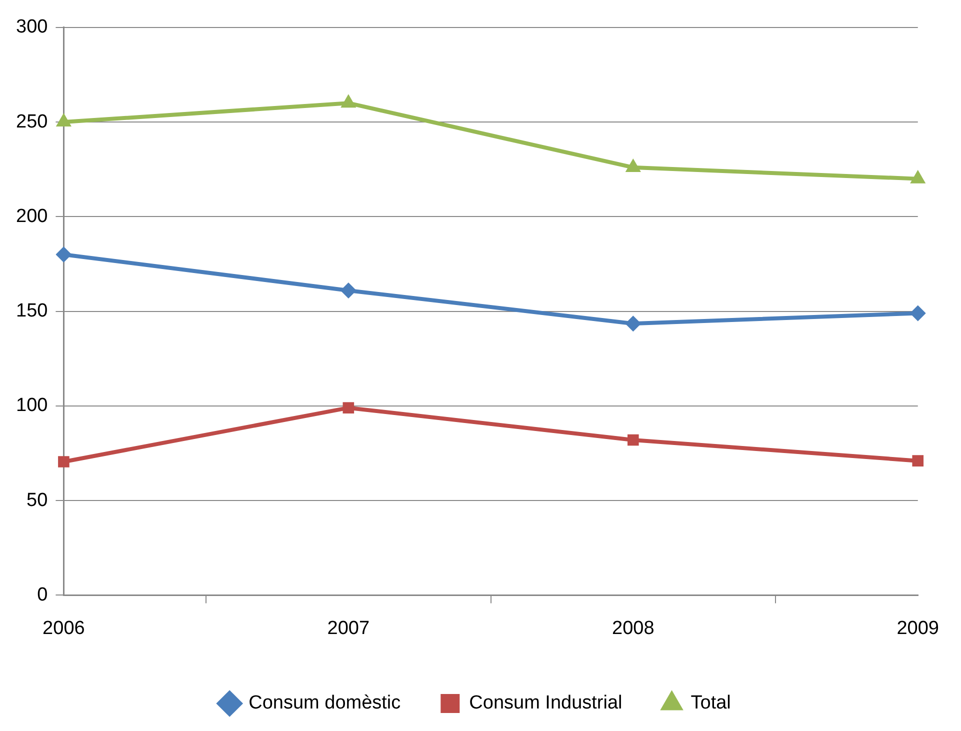  I want to click on x-tick-label: 2007, so click(348, 628).